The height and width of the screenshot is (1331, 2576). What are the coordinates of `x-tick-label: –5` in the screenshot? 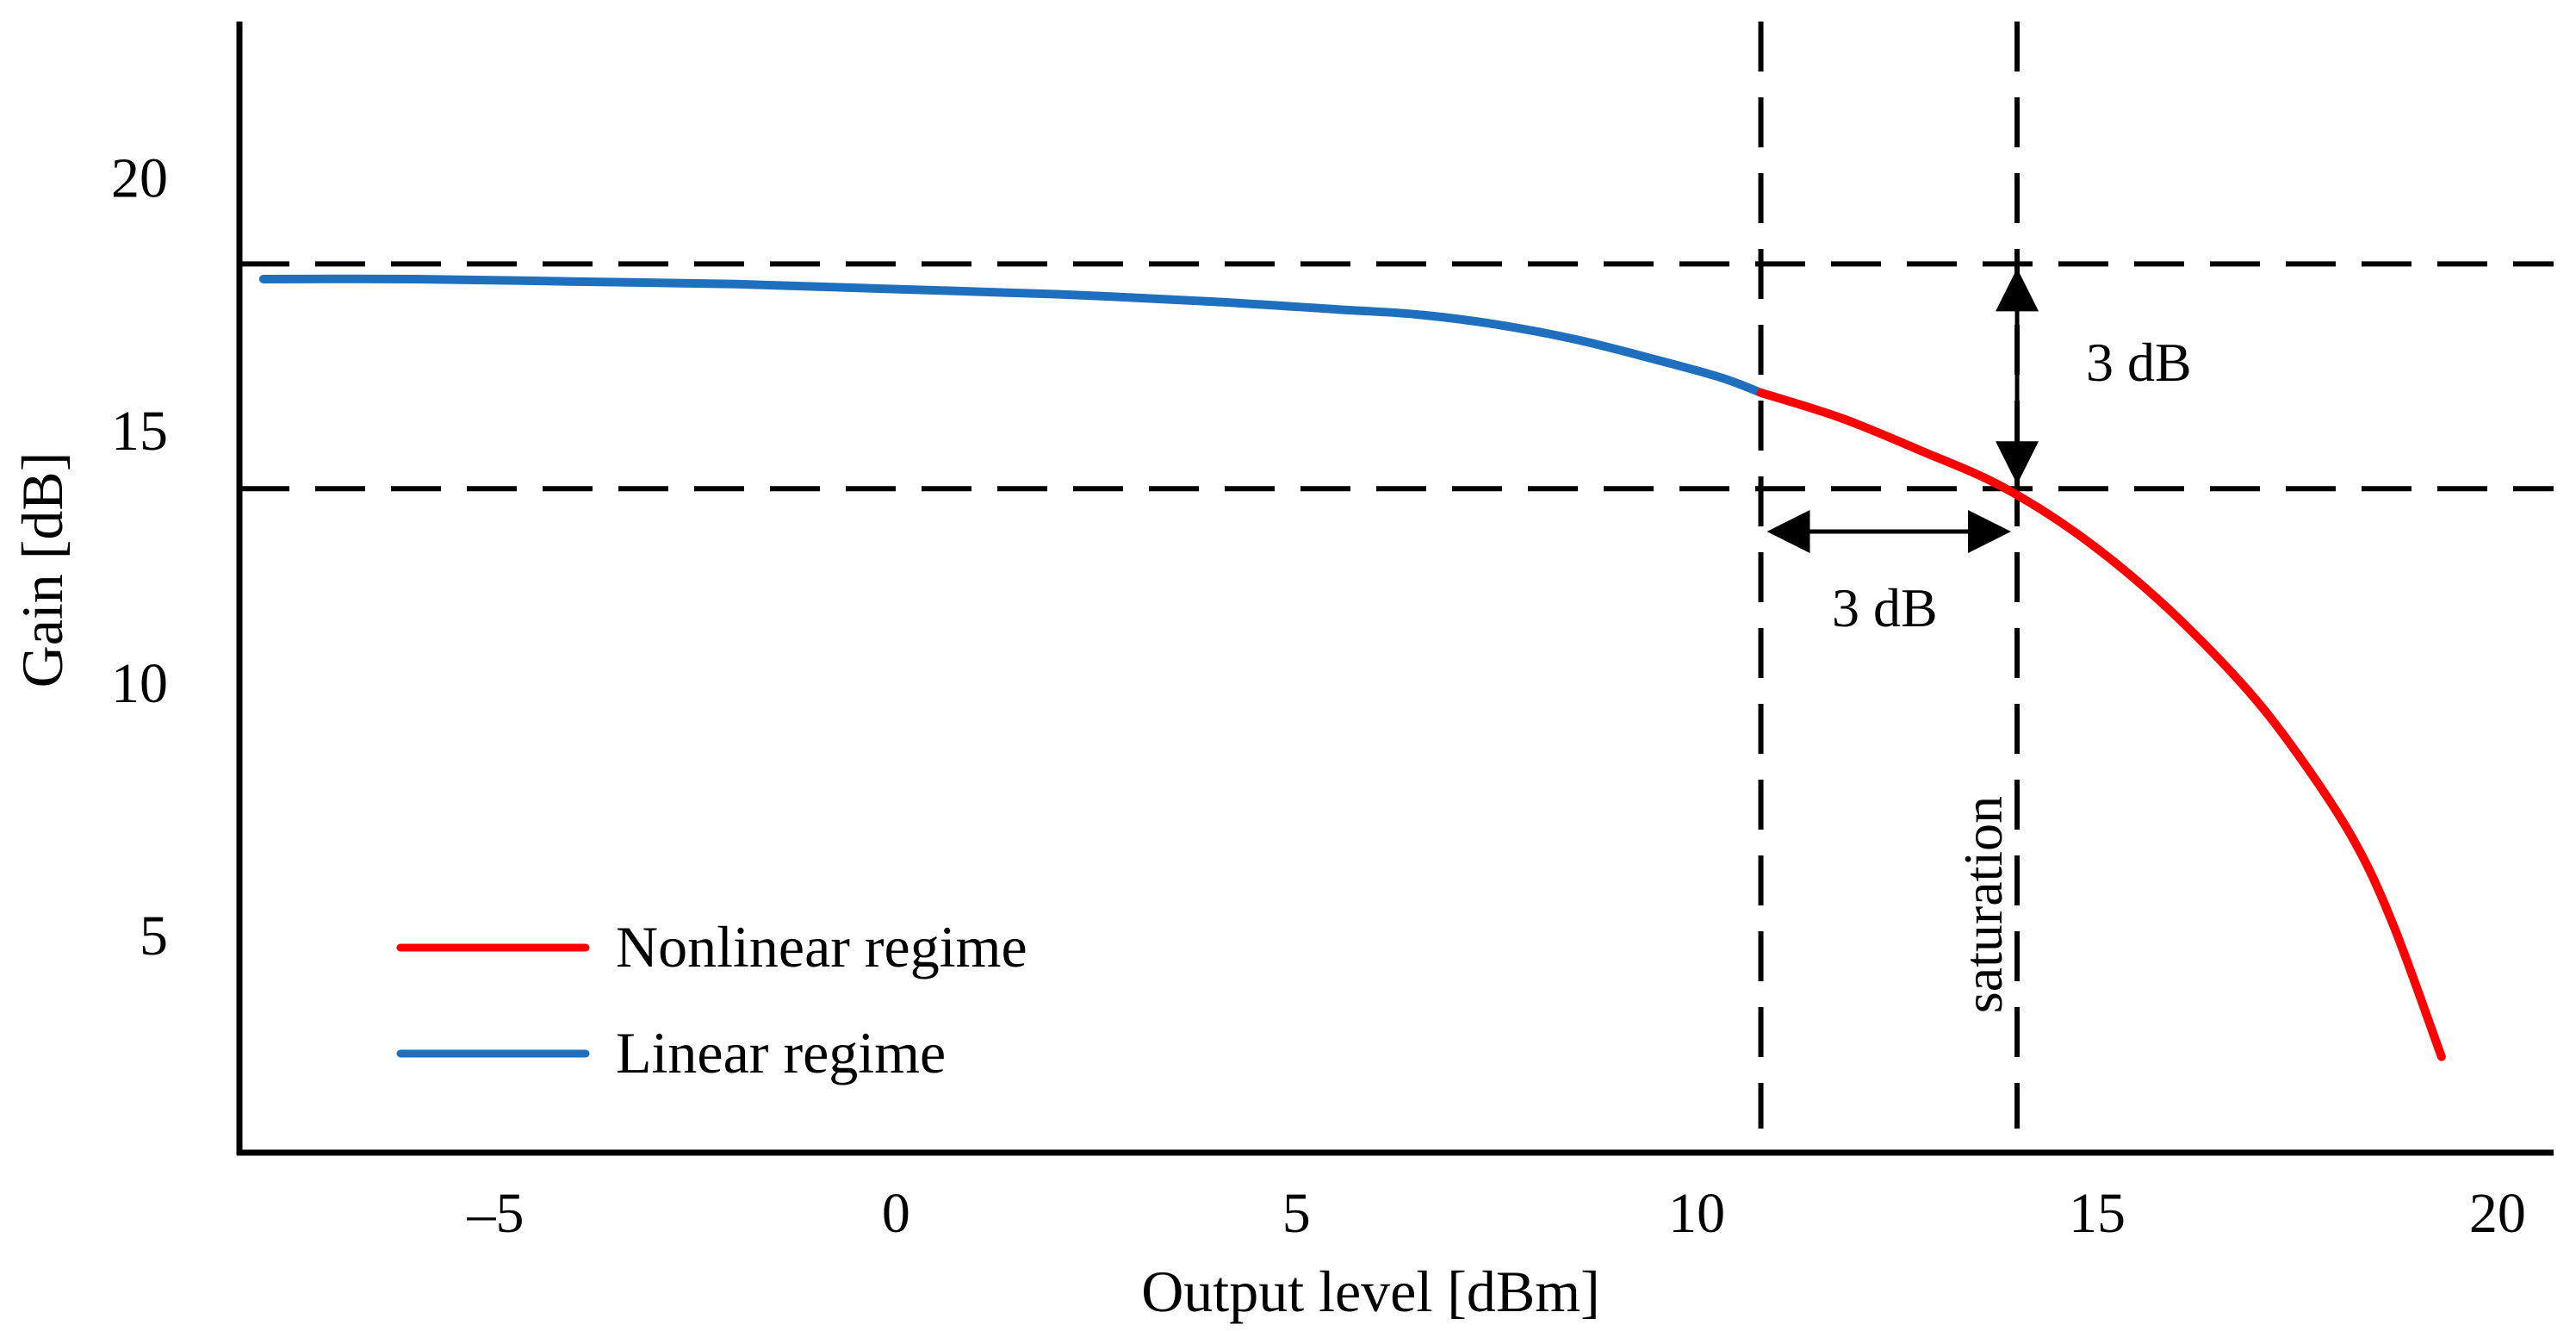 It's located at (496, 1213).